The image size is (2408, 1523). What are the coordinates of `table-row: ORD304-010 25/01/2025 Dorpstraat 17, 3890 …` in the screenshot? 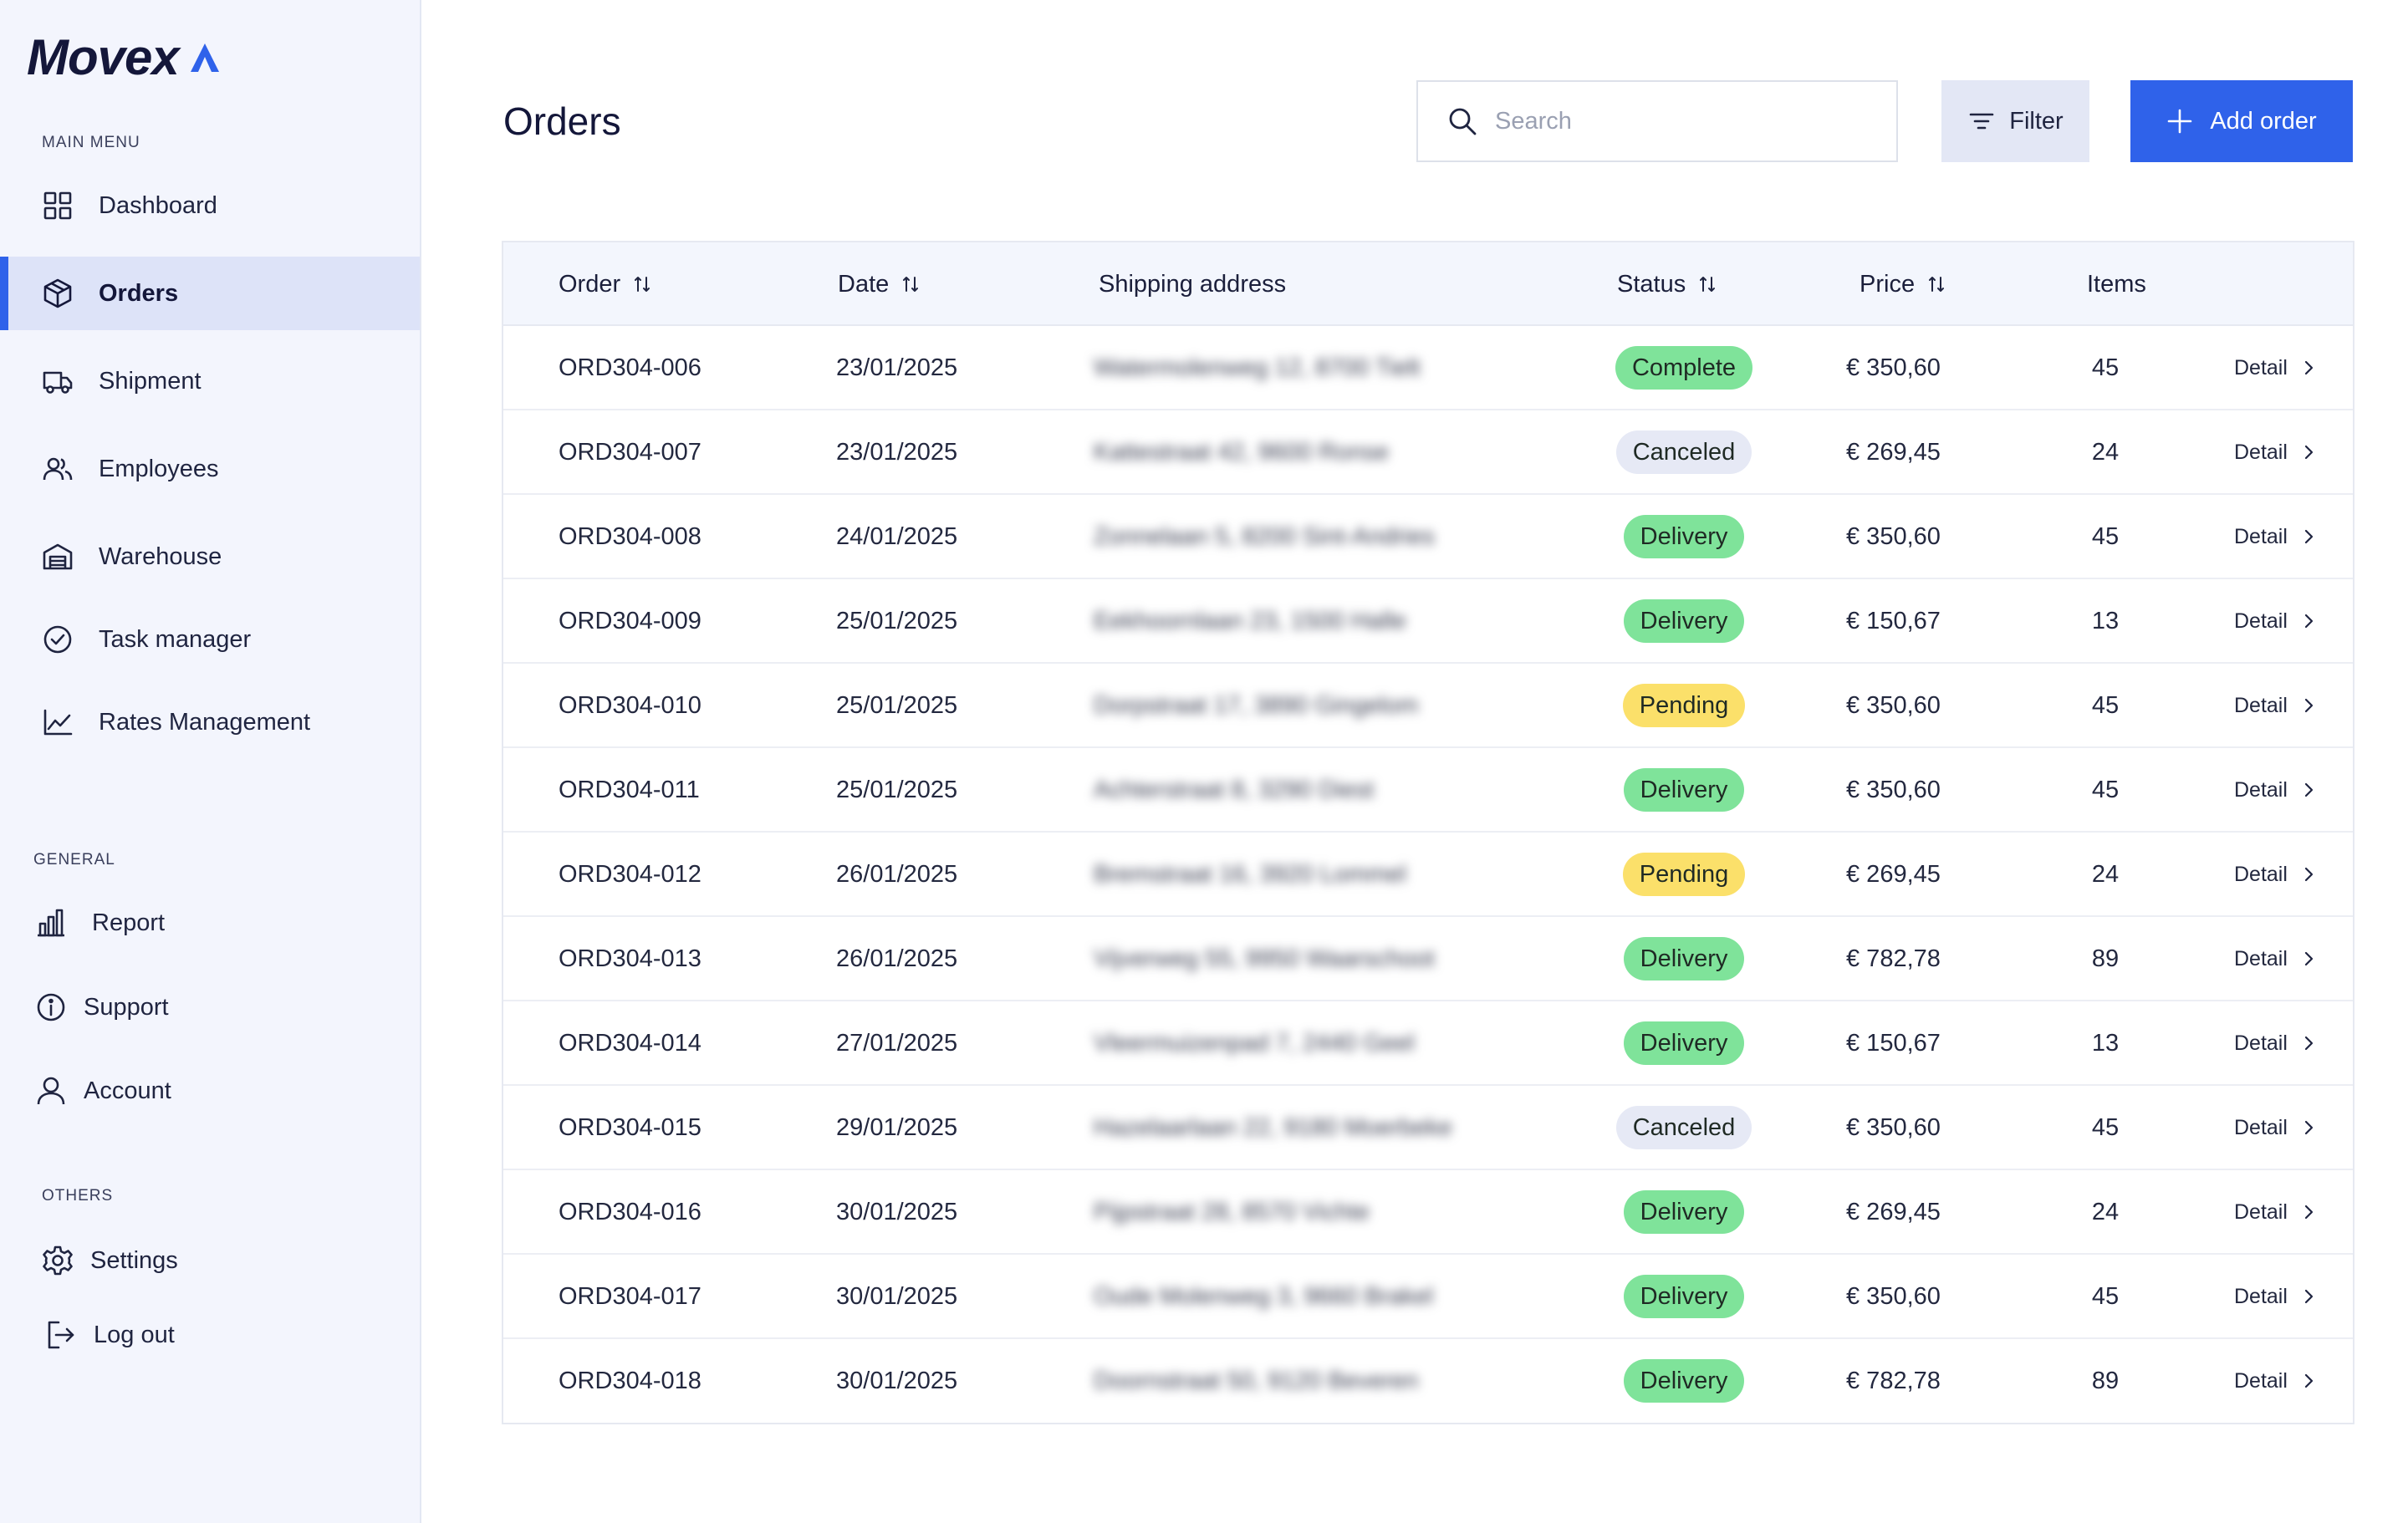 It's located at (1428, 706).